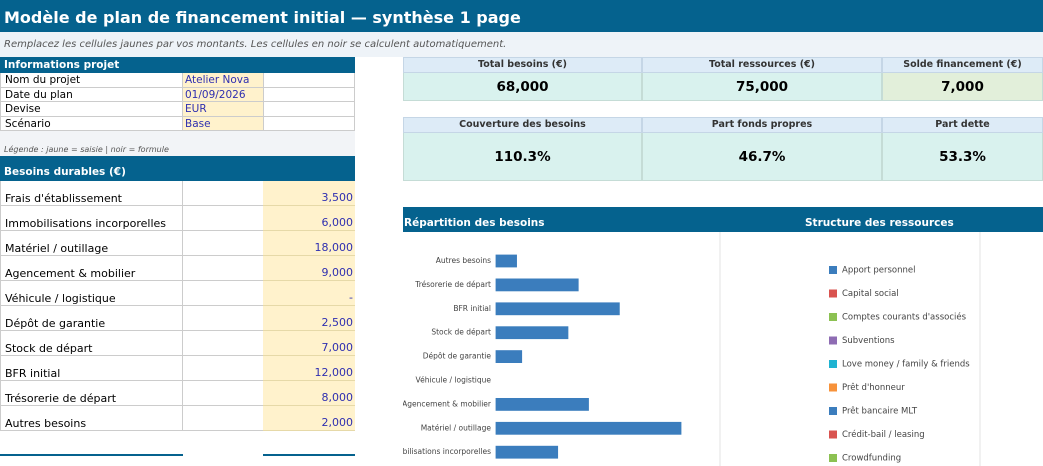 The width and height of the screenshot is (1043, 466). What do you see at coordinates (962, 65) in the screenshot?
I see `kpi-label: Solde financement (€)` at bounding box center [962, 65].